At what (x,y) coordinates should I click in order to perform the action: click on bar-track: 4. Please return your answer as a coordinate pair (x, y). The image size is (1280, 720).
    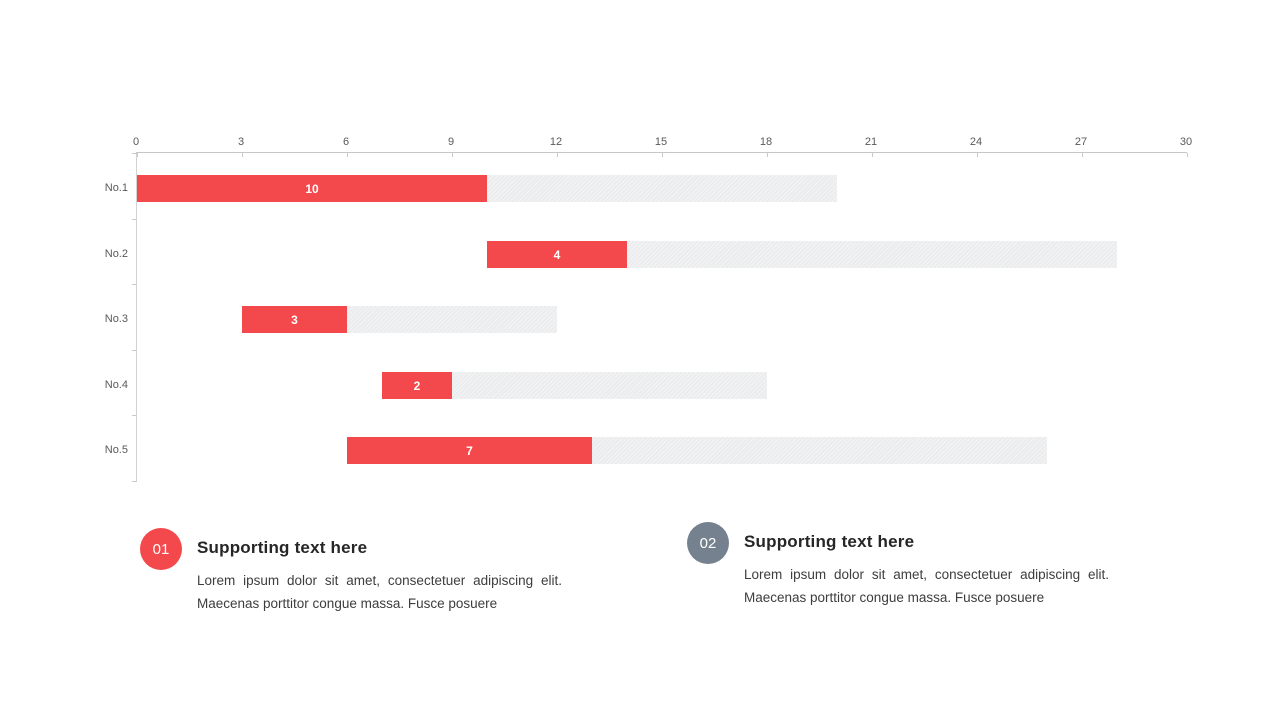
    Looking at the image, I should click on (802, 254).